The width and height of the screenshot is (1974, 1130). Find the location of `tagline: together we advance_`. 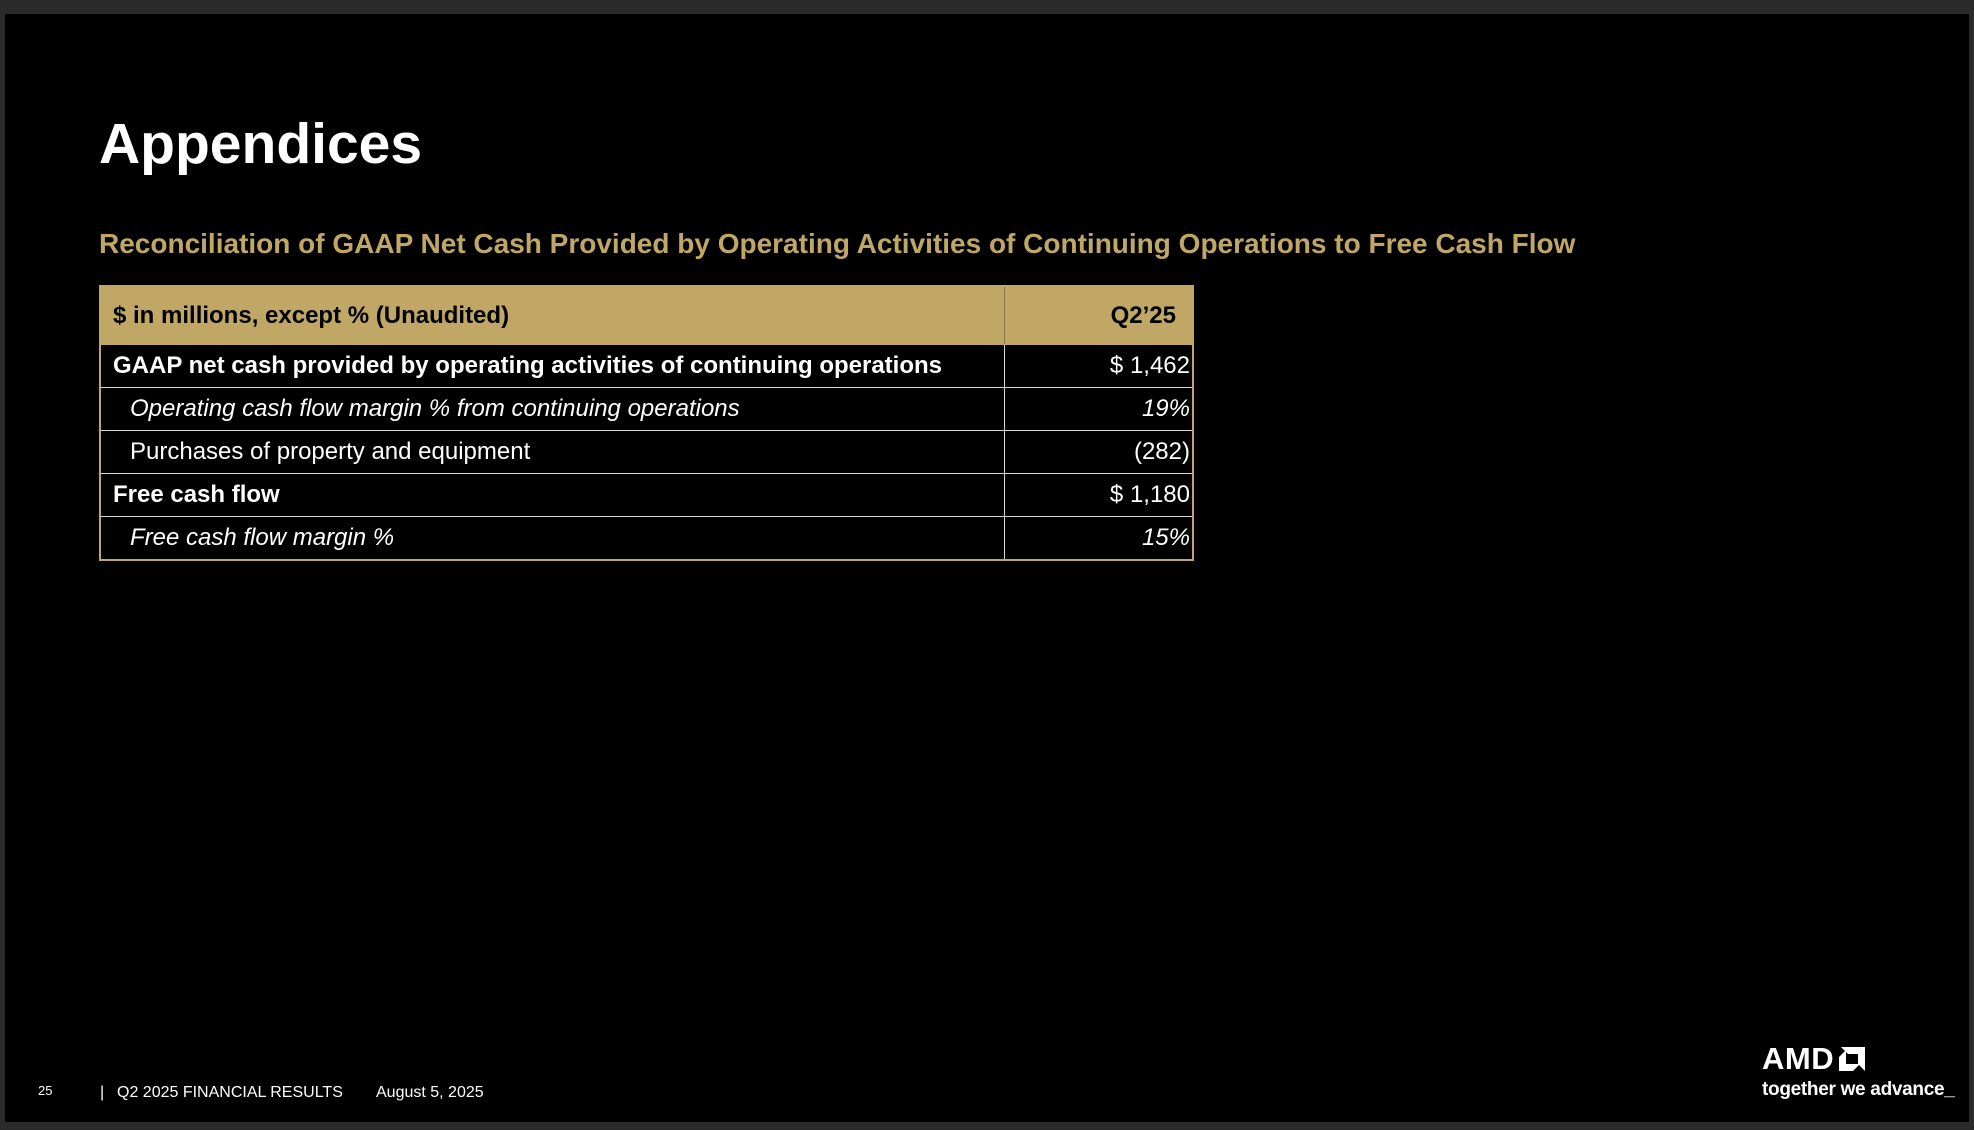

tagline: together we advance_ is located at coordinates (1858, 1089).